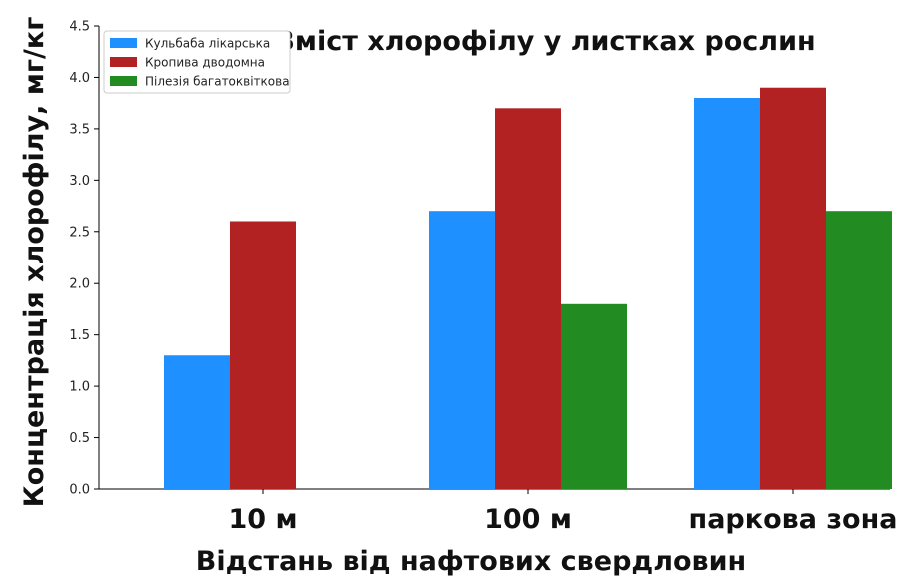 This screenshot has height=577, width=908. What do you see at coordinates (79, 284) in the screenshot?
I see `y-tick-label: 2.0` at bounding box center [79, 284].